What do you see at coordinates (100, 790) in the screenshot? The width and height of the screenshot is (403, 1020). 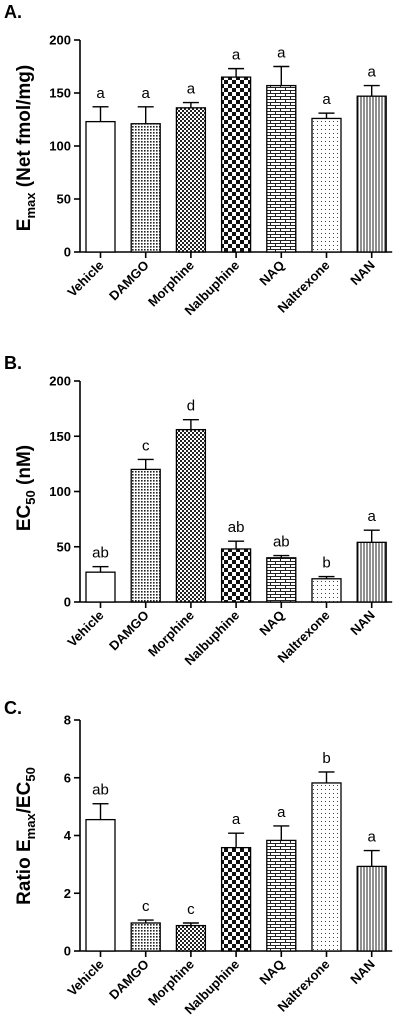 I see `significance-label-c-0: ab` at bounding box center [100, 790].